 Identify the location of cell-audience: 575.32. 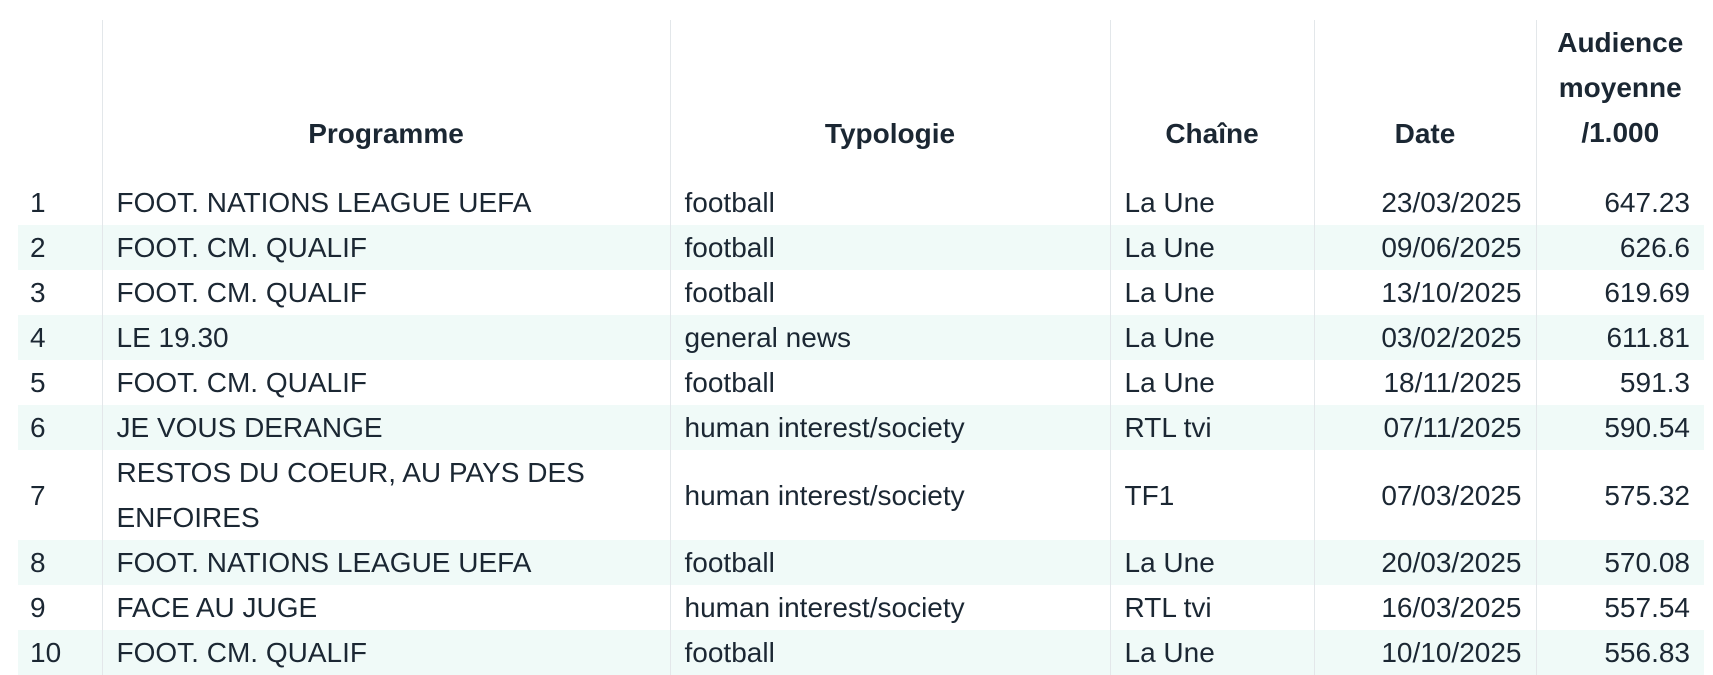
(1619, 495).